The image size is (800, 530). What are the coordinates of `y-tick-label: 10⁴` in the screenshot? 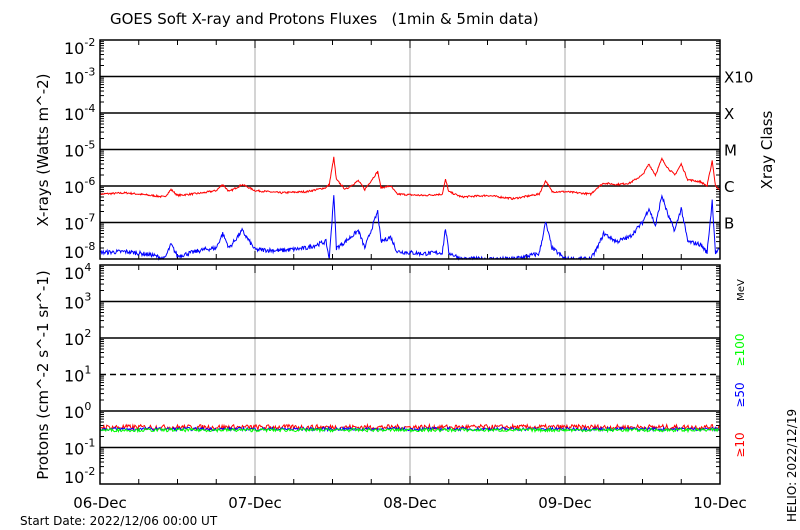 It's located at (77, 272).